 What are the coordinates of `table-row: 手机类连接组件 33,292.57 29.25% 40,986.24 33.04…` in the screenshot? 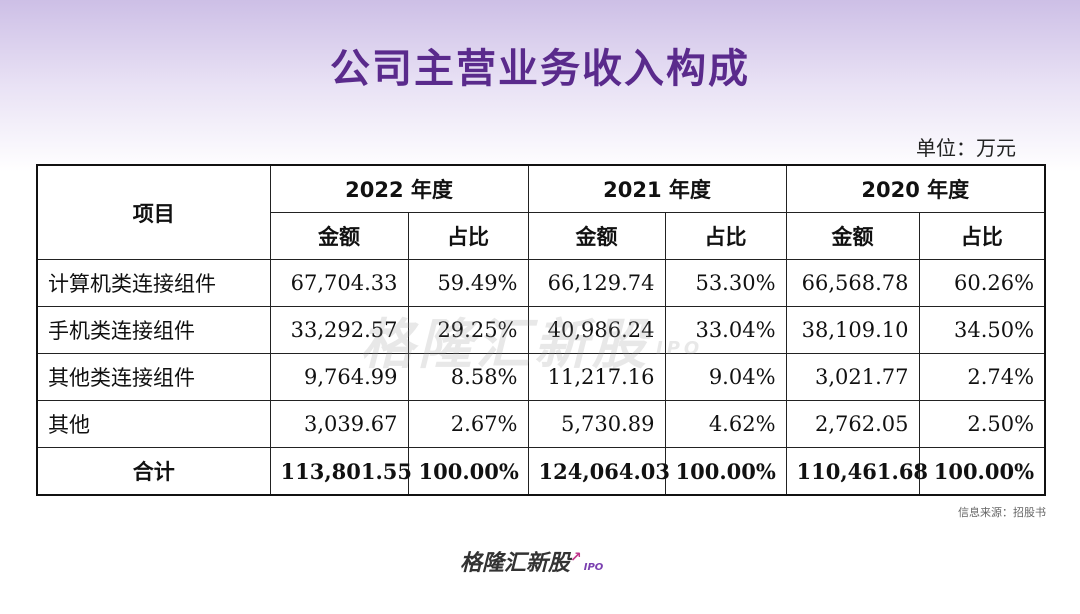 It's located at (541, 330).